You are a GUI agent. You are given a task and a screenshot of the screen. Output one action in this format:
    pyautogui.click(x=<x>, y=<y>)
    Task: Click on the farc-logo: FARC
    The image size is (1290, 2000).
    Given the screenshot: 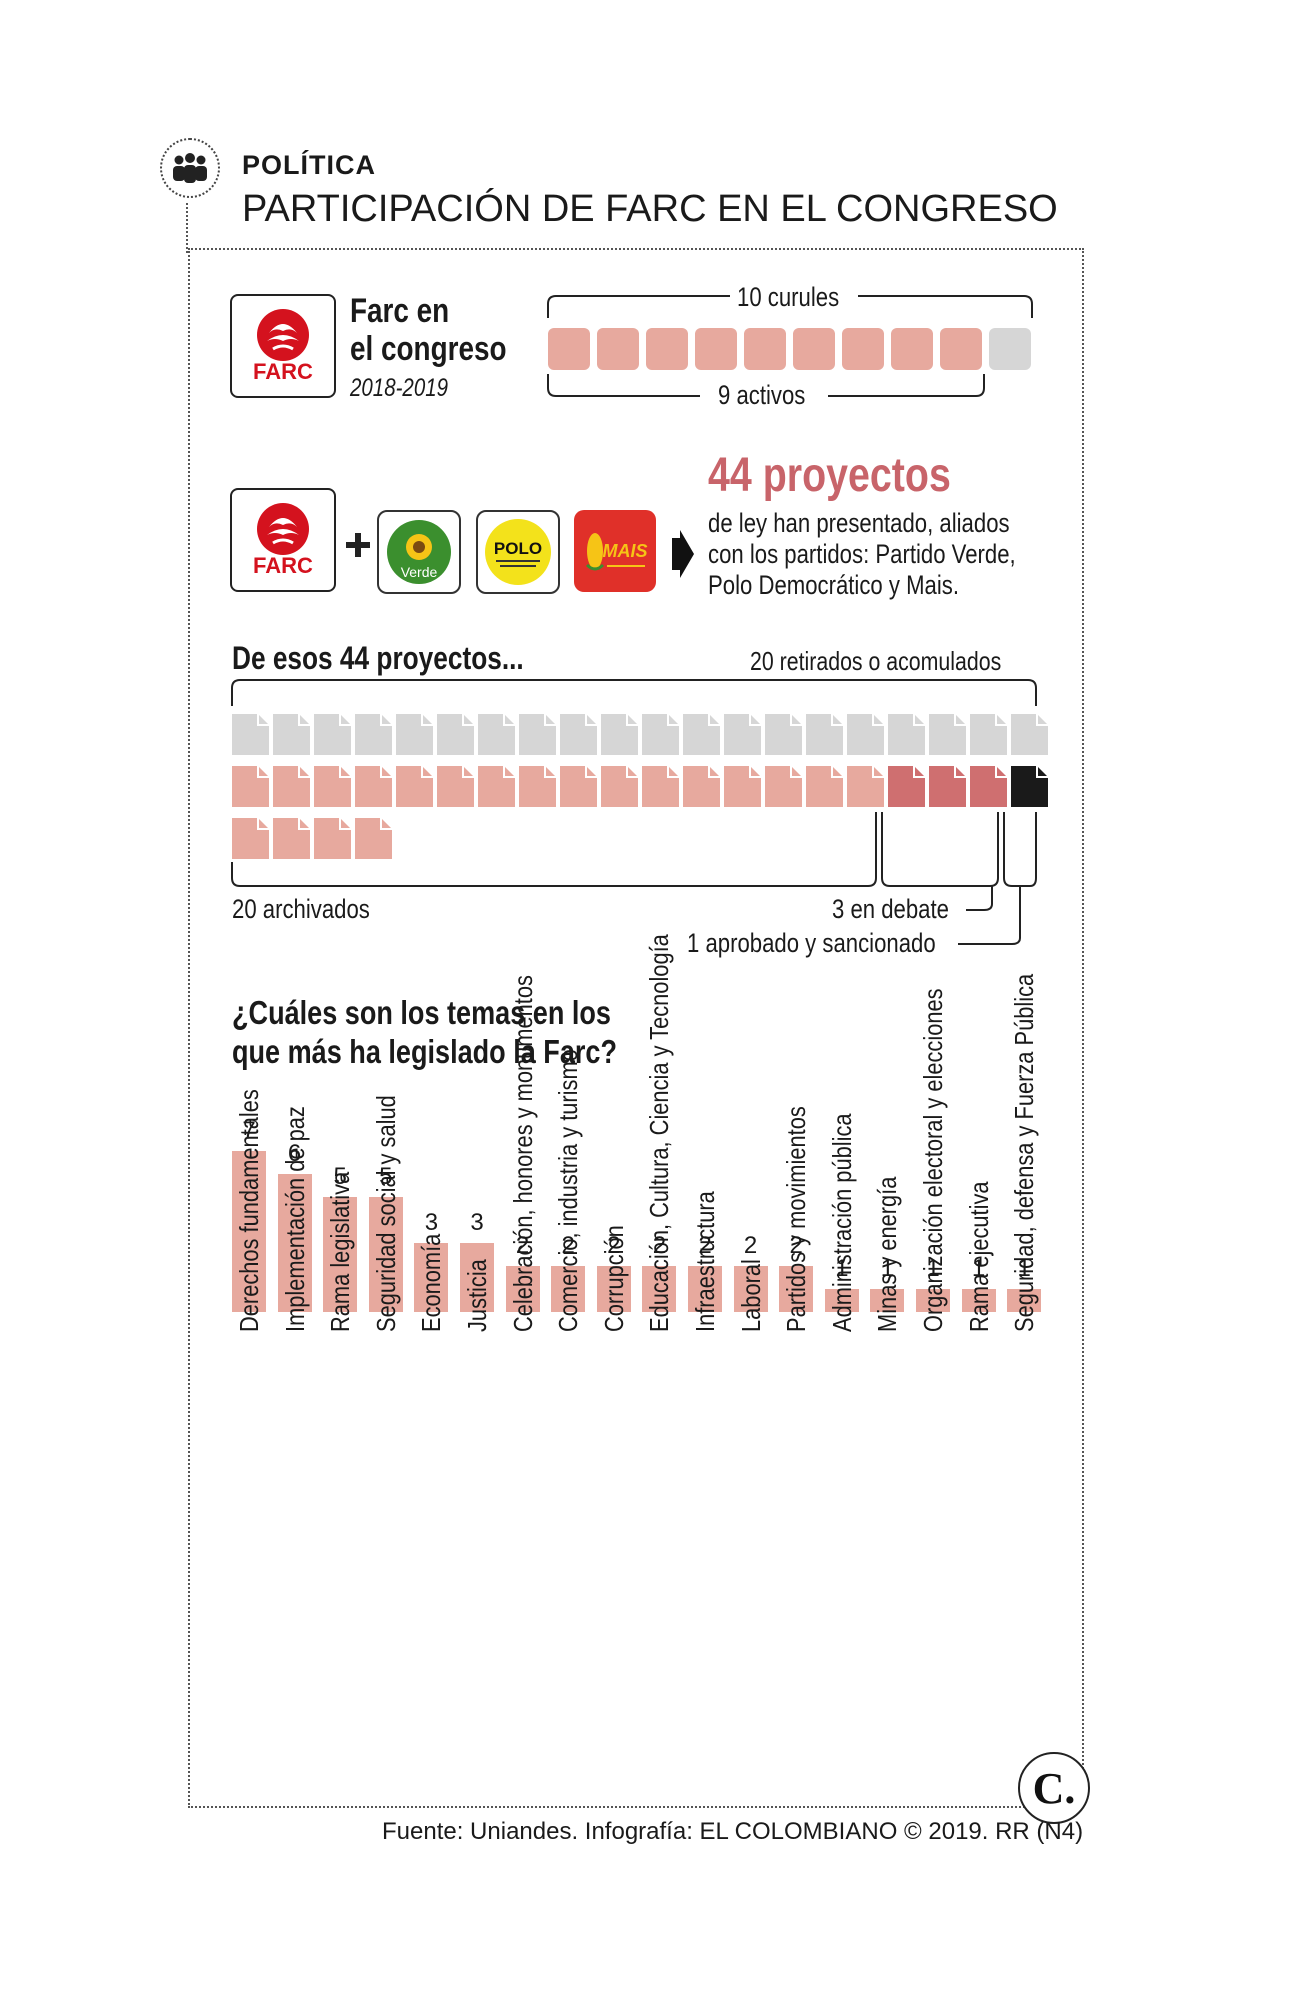 What is the action you would take?
    pyautogui.click(x=283, y=346)
    